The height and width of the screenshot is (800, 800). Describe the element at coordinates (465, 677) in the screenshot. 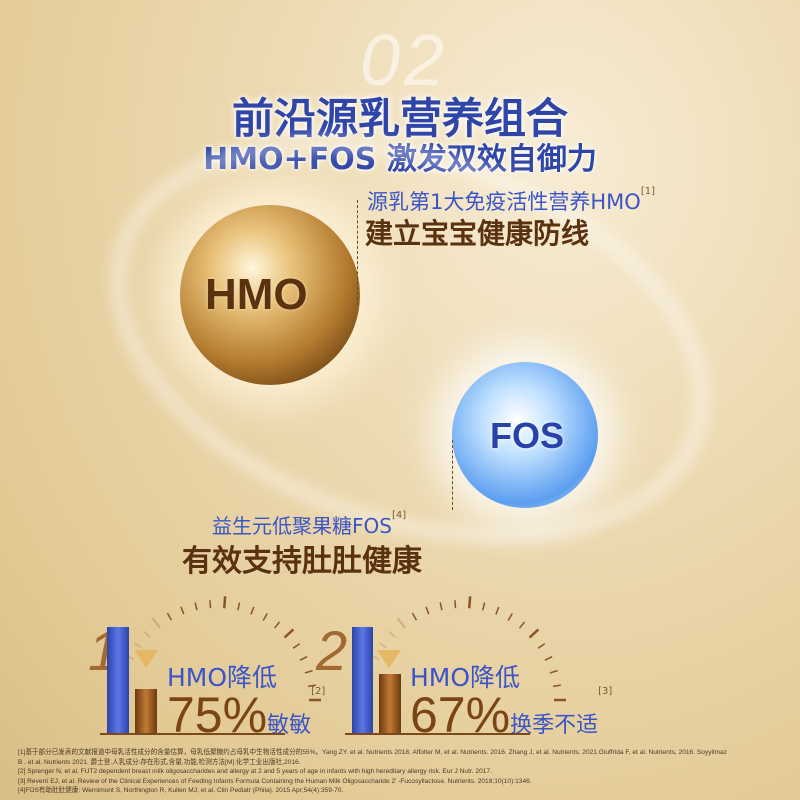

I see `stat-2-label: HMO降低` at that location.